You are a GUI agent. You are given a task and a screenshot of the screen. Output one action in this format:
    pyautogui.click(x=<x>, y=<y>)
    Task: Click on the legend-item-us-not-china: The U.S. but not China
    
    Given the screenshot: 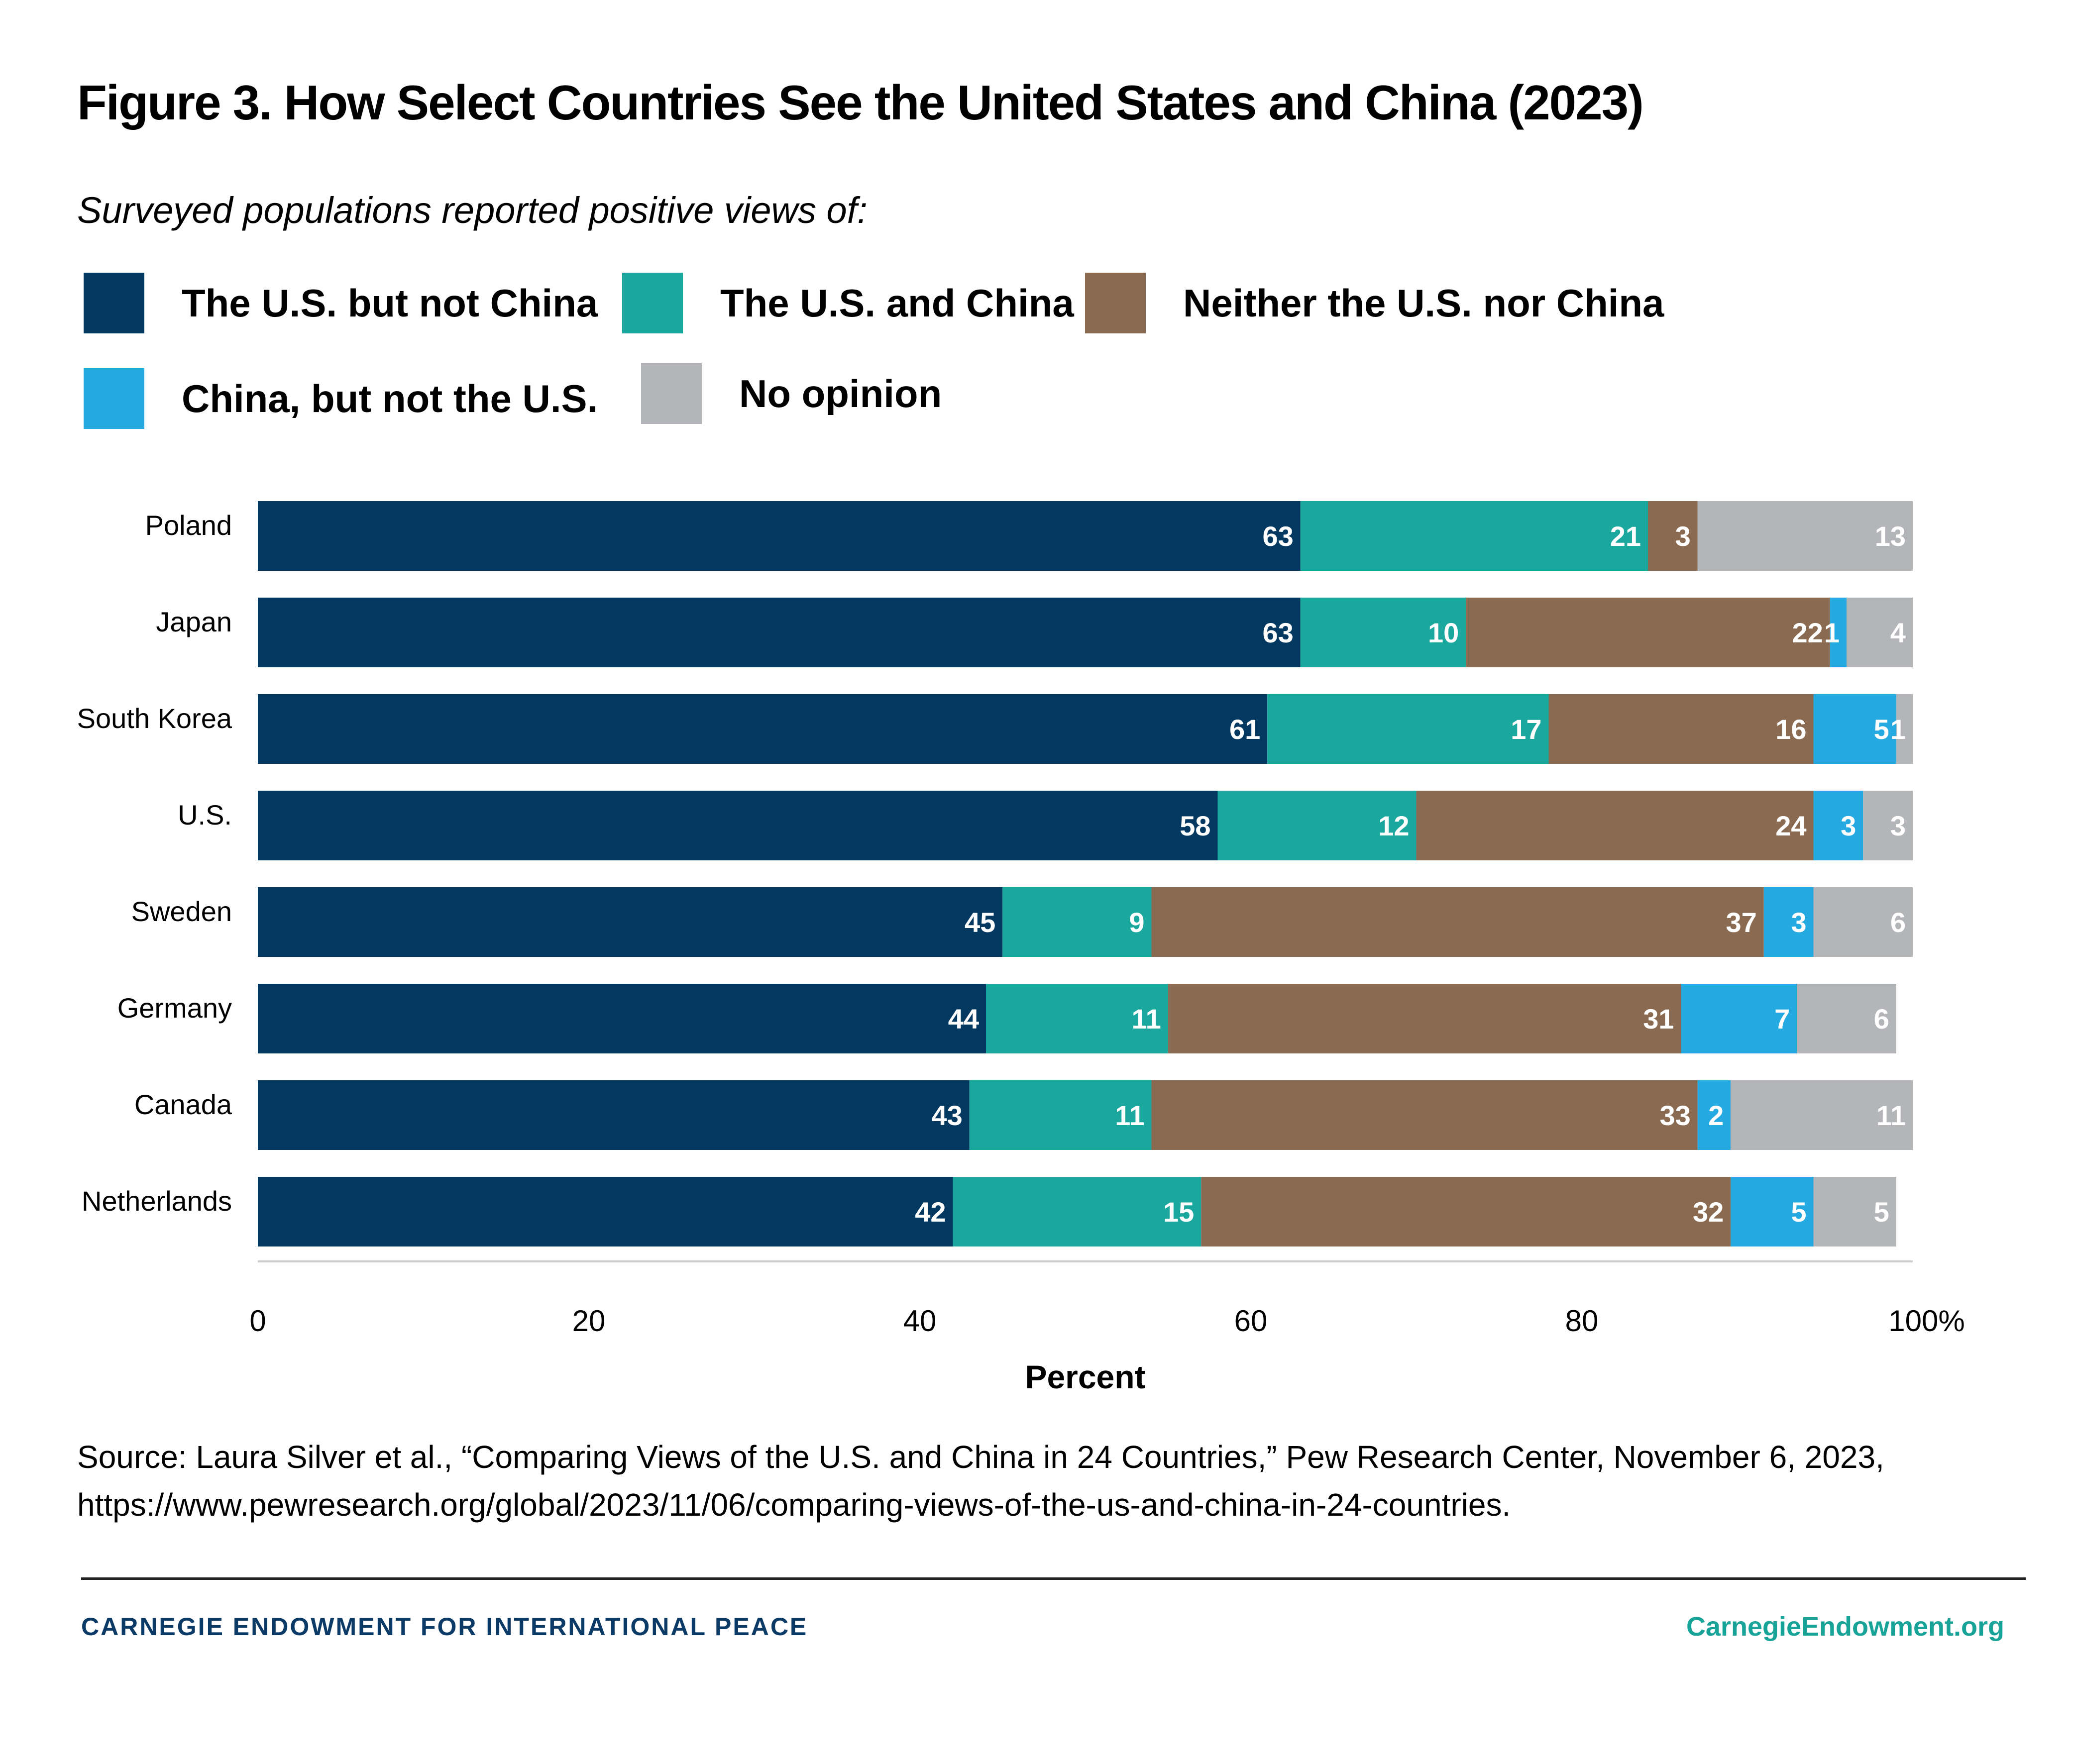 What is the action you would take?
    pyautogui.click(x=341, y=303)
    